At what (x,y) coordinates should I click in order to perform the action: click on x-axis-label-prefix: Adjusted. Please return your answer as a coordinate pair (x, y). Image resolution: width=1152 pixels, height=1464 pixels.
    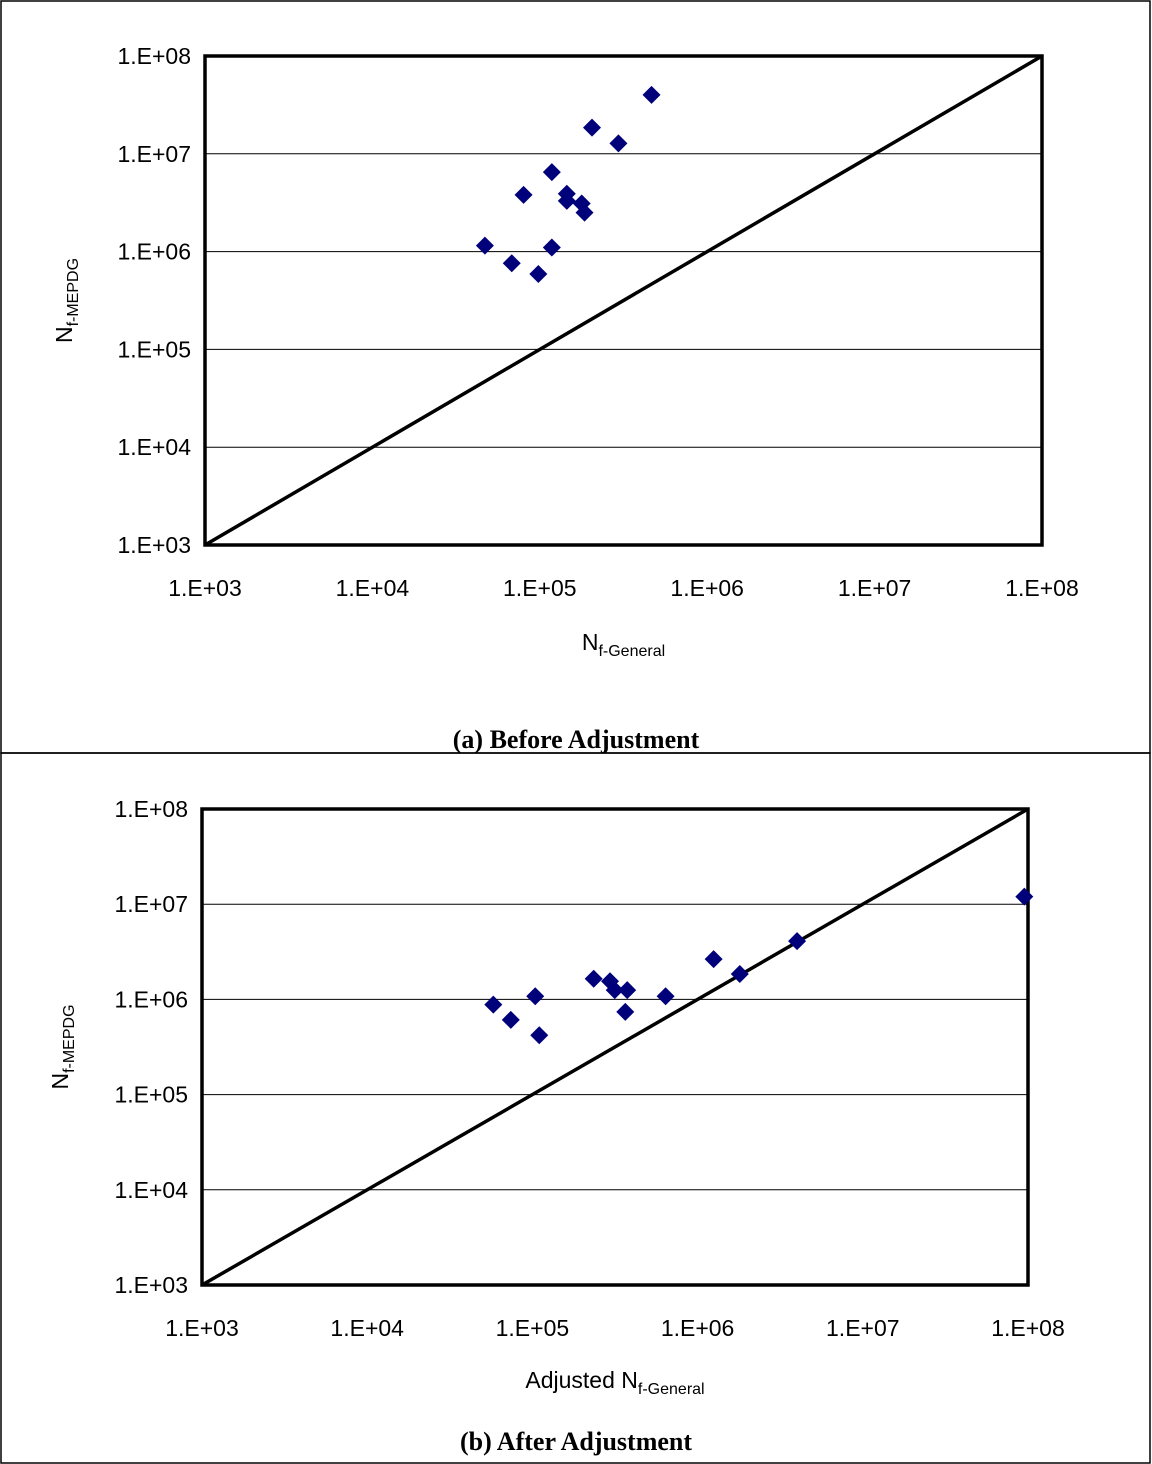
    Looking at the image, I should click on (573, 1380).